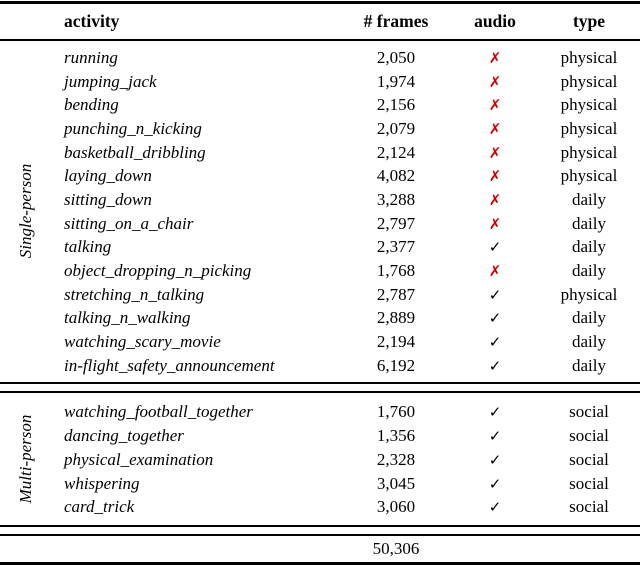 This screenshot has width=640, height=565. I want to click on table-row: stretching_n_talking 2,787 ✓ physical, so click(346, 295).